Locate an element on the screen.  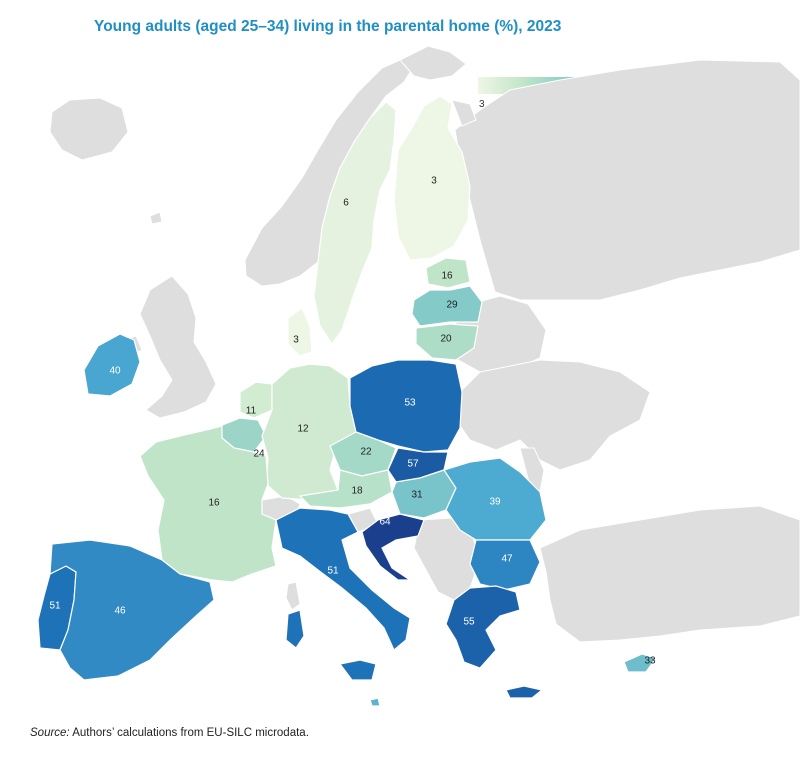
turkey-shape is located at coordinates (670, 574).